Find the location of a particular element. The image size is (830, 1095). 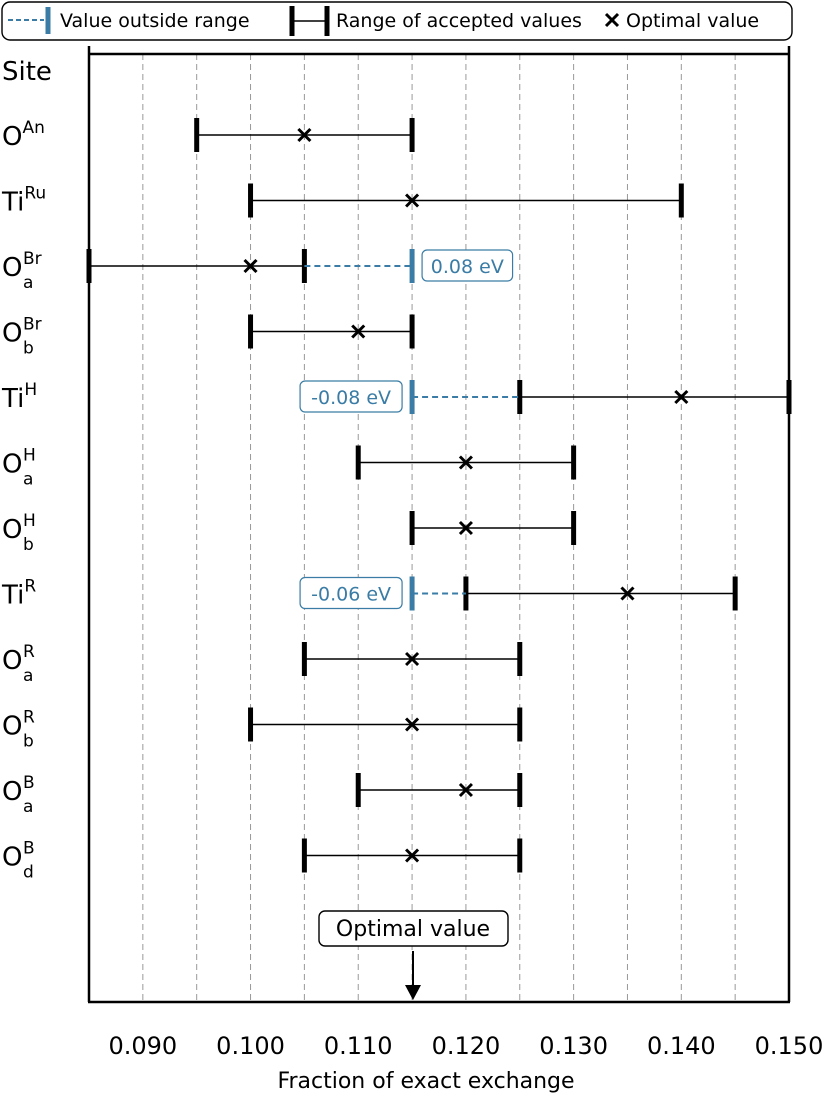

site-label: TiR is located at coordinates (18, 594).